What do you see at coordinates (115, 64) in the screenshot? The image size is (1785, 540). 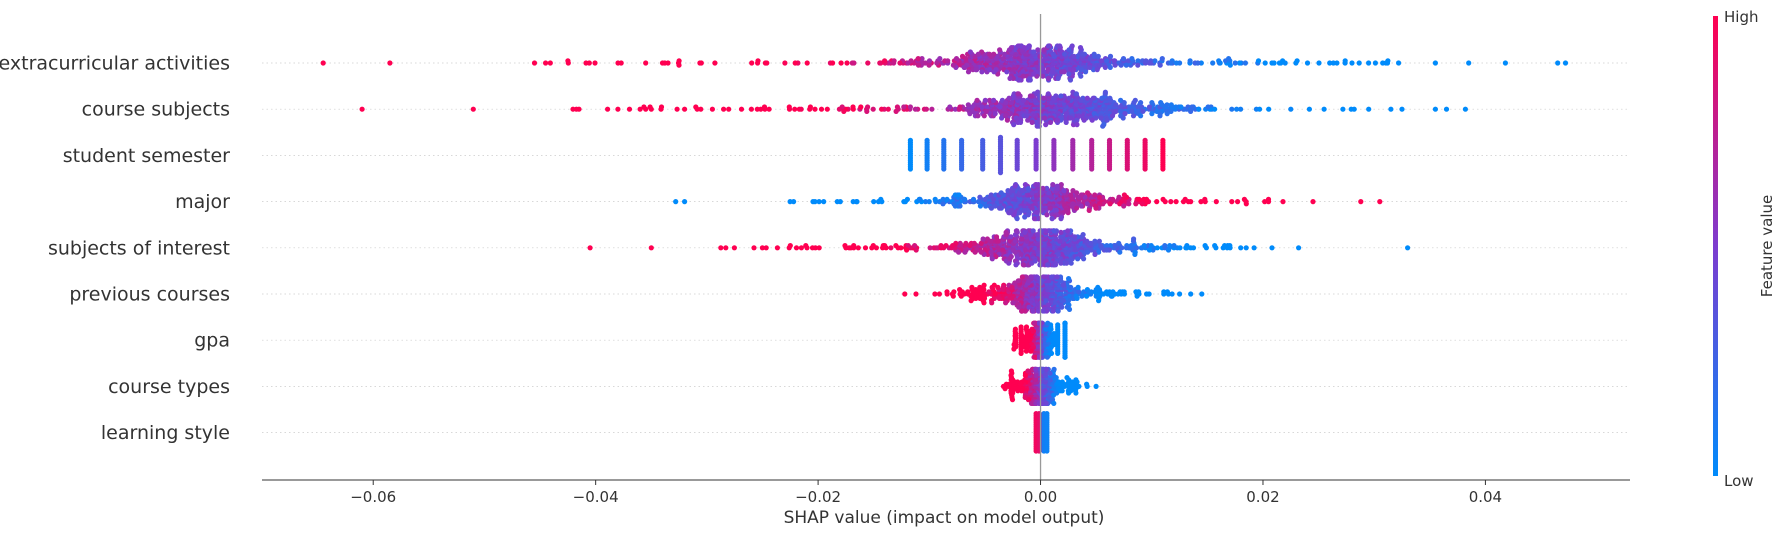 I see `feature-label-extracurricular-activities: extracurricular activities` at bounding box center [115, 64].